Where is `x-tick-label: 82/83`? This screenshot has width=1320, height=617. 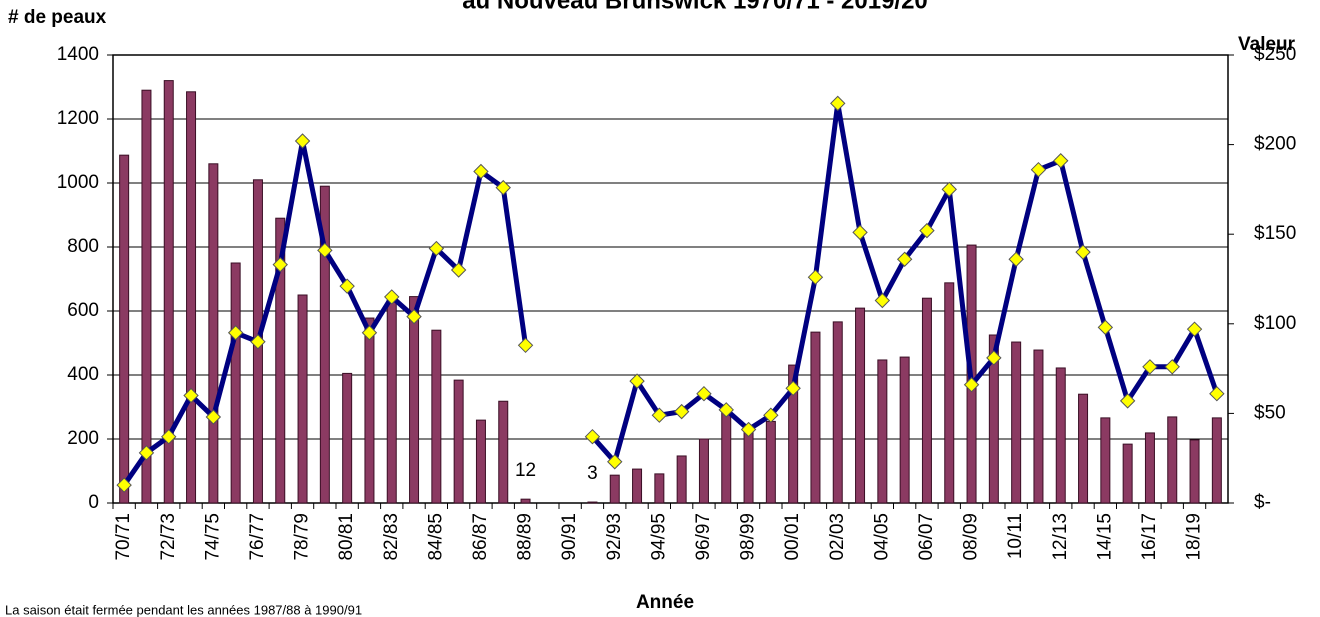 x-tick-label: 82/83 is located at coordinates (391, 537).